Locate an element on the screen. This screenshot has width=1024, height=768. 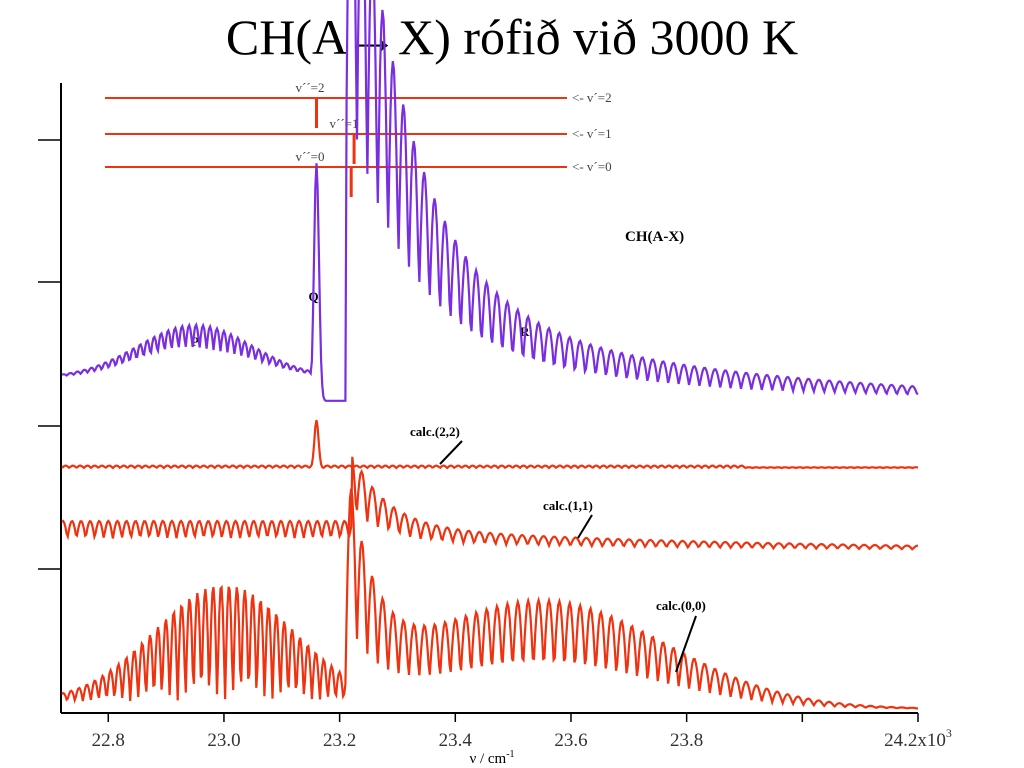
x-tick-label: 23.0 is located at coordinates (223, 740).